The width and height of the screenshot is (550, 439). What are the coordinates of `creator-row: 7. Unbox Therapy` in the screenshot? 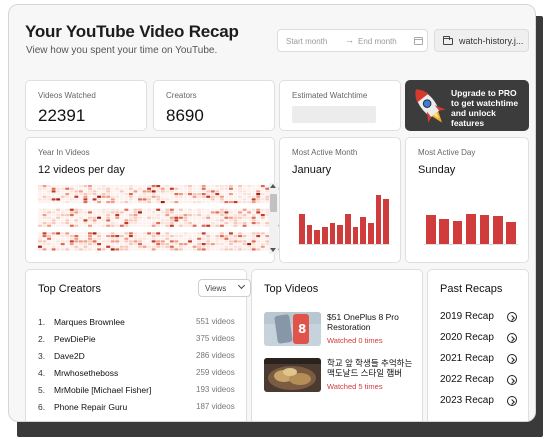 It's located at (143, 420).